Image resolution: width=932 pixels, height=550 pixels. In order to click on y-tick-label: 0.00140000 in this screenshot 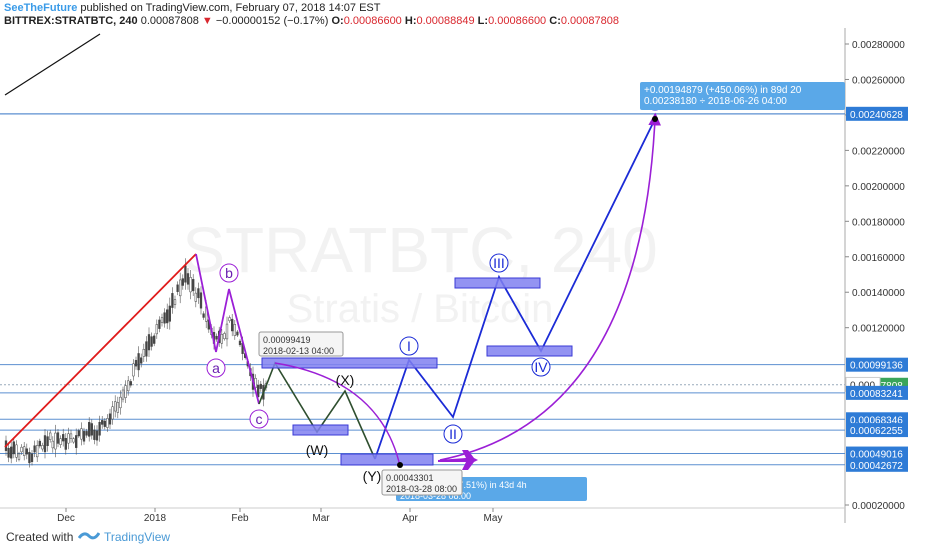, I will do `click(878, 293)`.